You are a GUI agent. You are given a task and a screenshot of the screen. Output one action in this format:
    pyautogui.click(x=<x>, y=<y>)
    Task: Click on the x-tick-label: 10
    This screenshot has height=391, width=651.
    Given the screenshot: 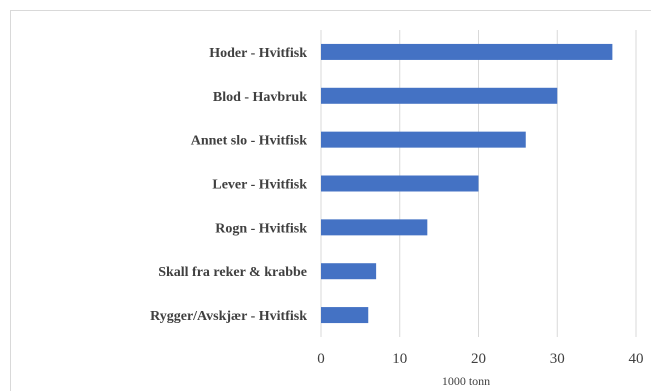 What is the action you would take?
    pyautogui.click(x=399, y=359)
    